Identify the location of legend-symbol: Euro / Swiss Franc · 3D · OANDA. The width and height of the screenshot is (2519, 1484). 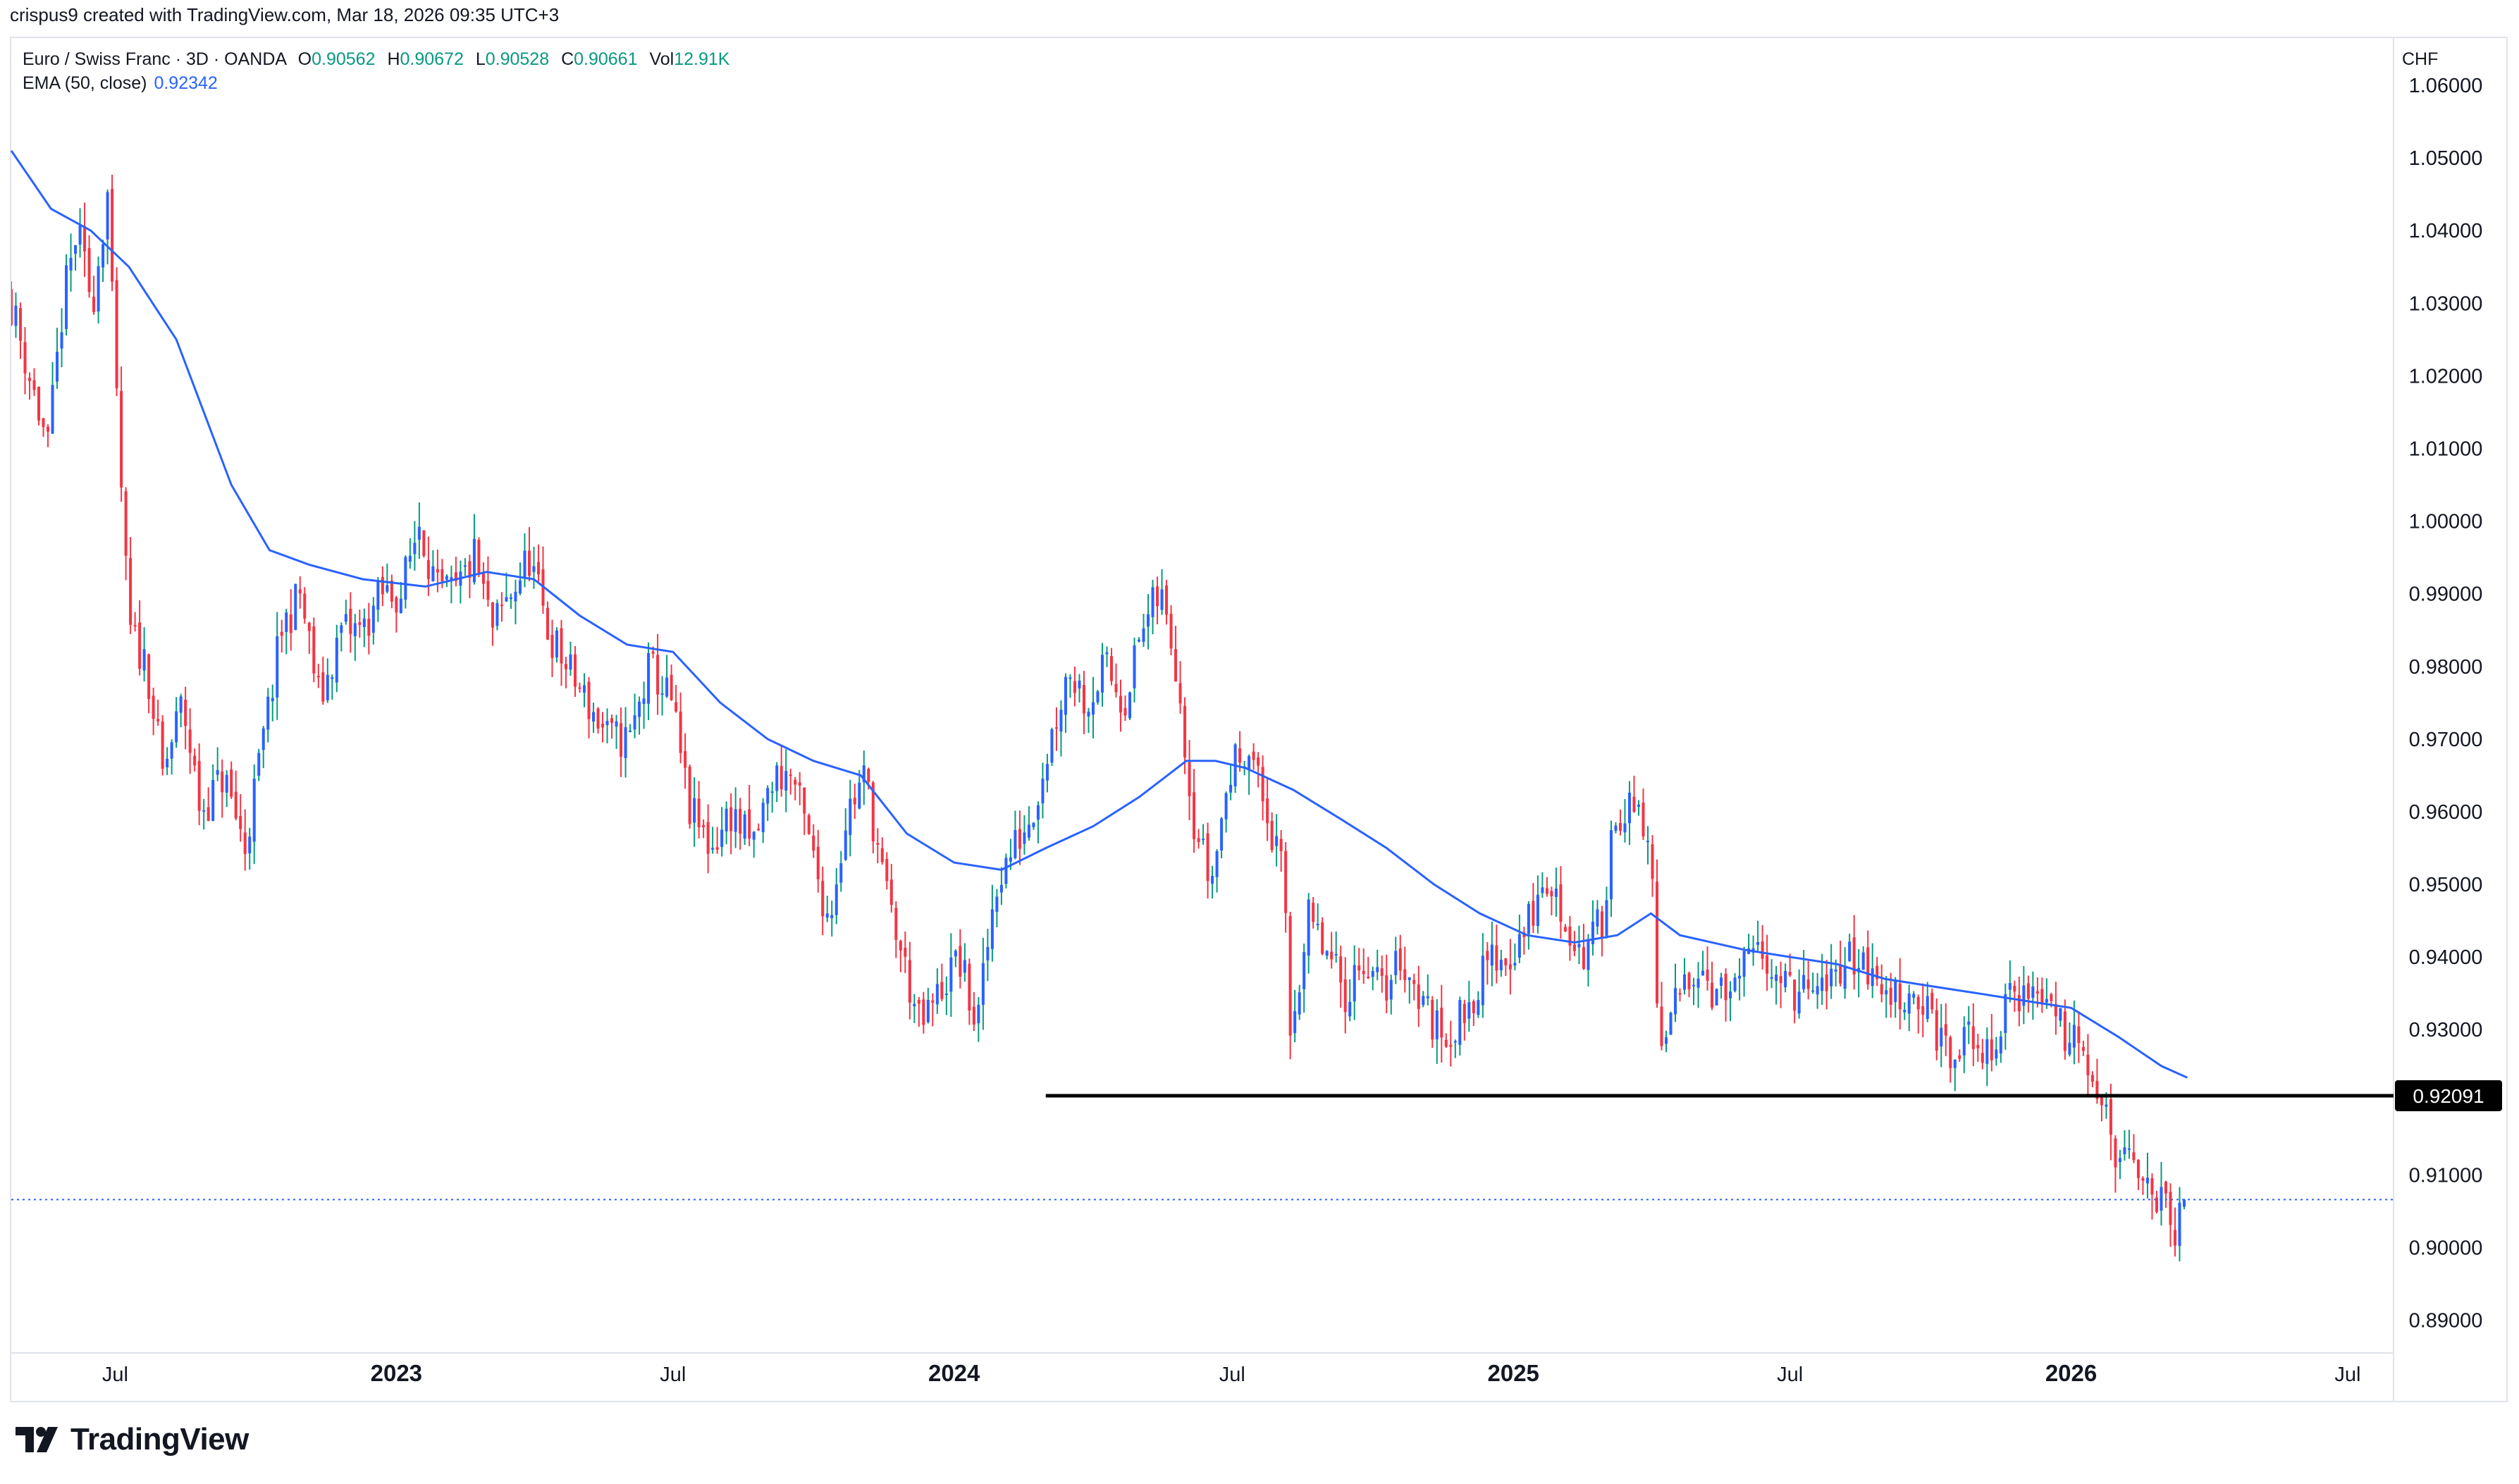
(154, 59).